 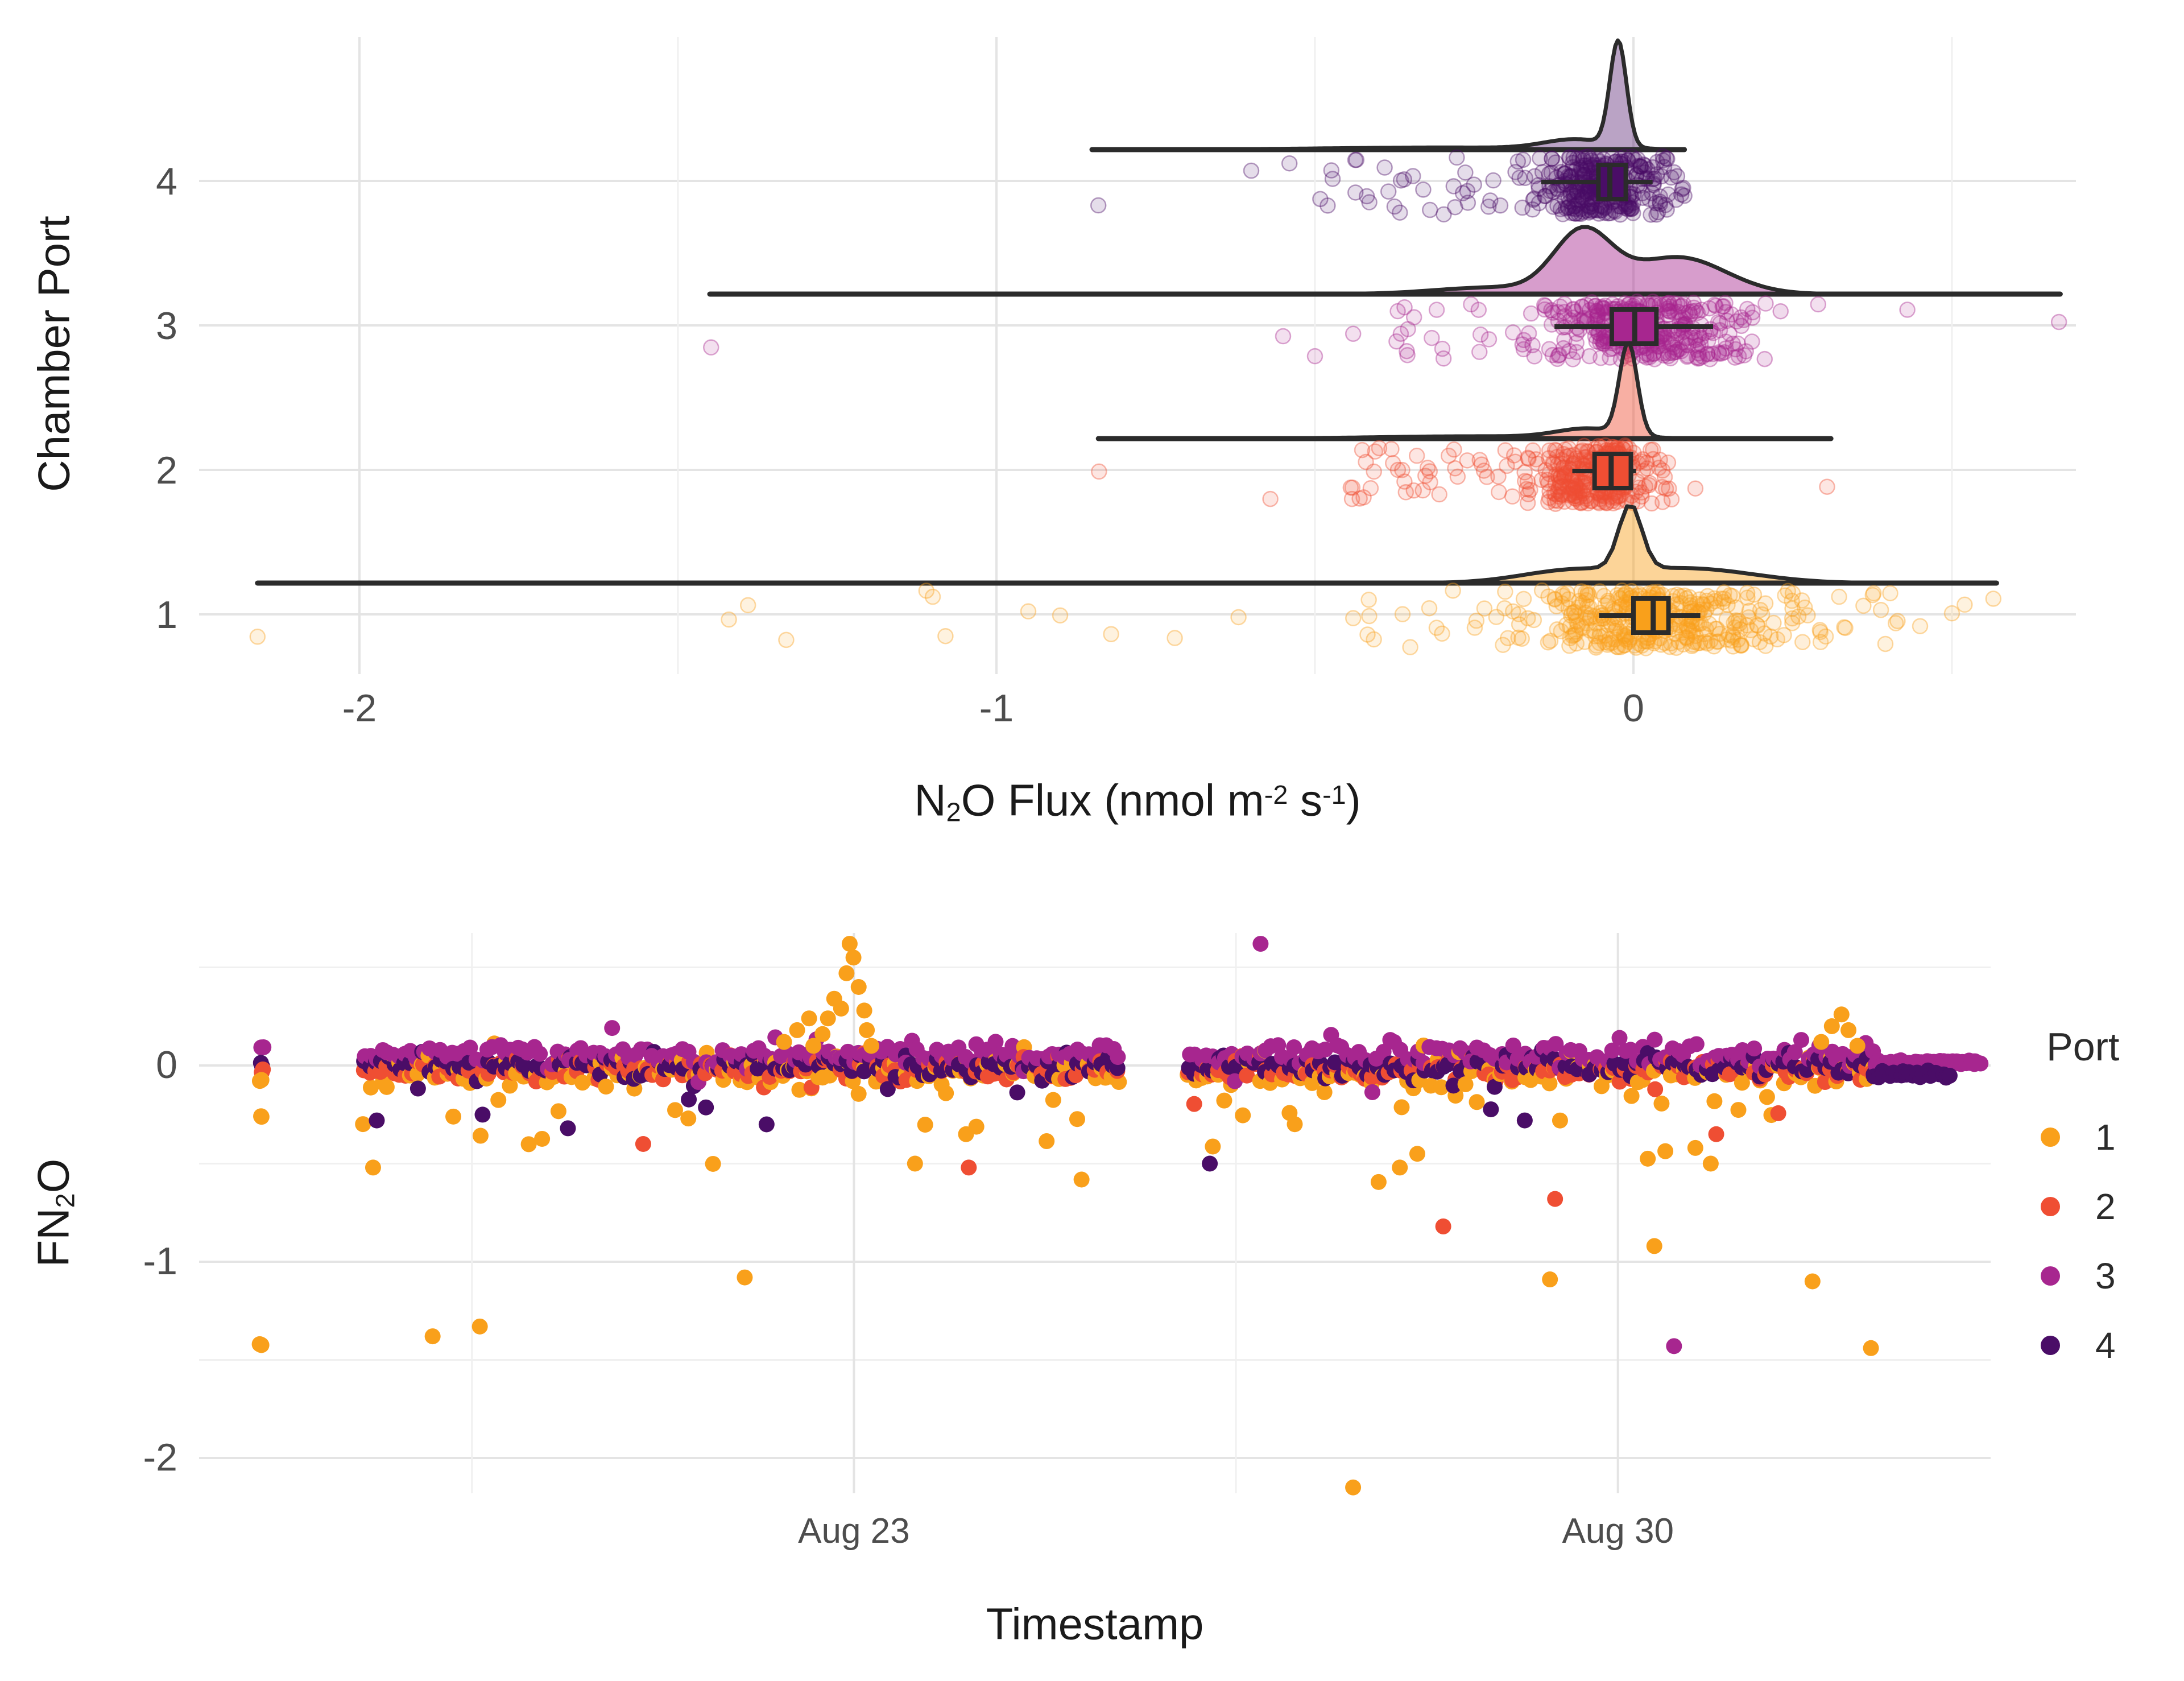 What do you see at coordinates (2105, 1206) in the screenshot?
I see `legend-item-label: 2` at bounding box center [2105, 1206].